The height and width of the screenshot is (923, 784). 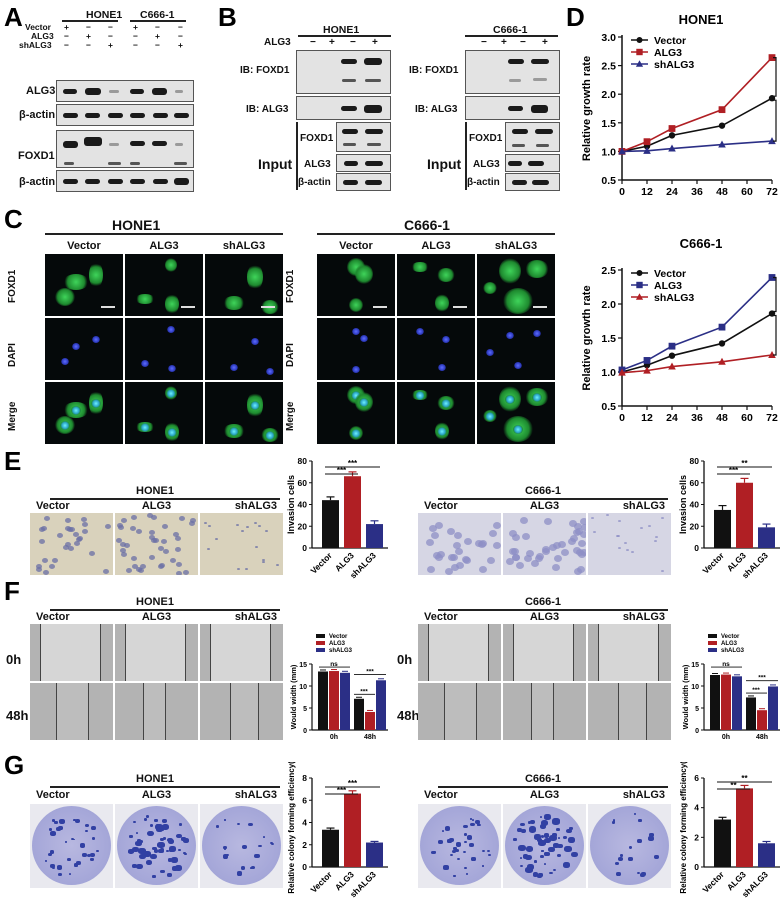 What do you see at coordinates (762, 737) in the screenshot?
I see `x-tick-label: 48h` at bounding box center [762, 737].